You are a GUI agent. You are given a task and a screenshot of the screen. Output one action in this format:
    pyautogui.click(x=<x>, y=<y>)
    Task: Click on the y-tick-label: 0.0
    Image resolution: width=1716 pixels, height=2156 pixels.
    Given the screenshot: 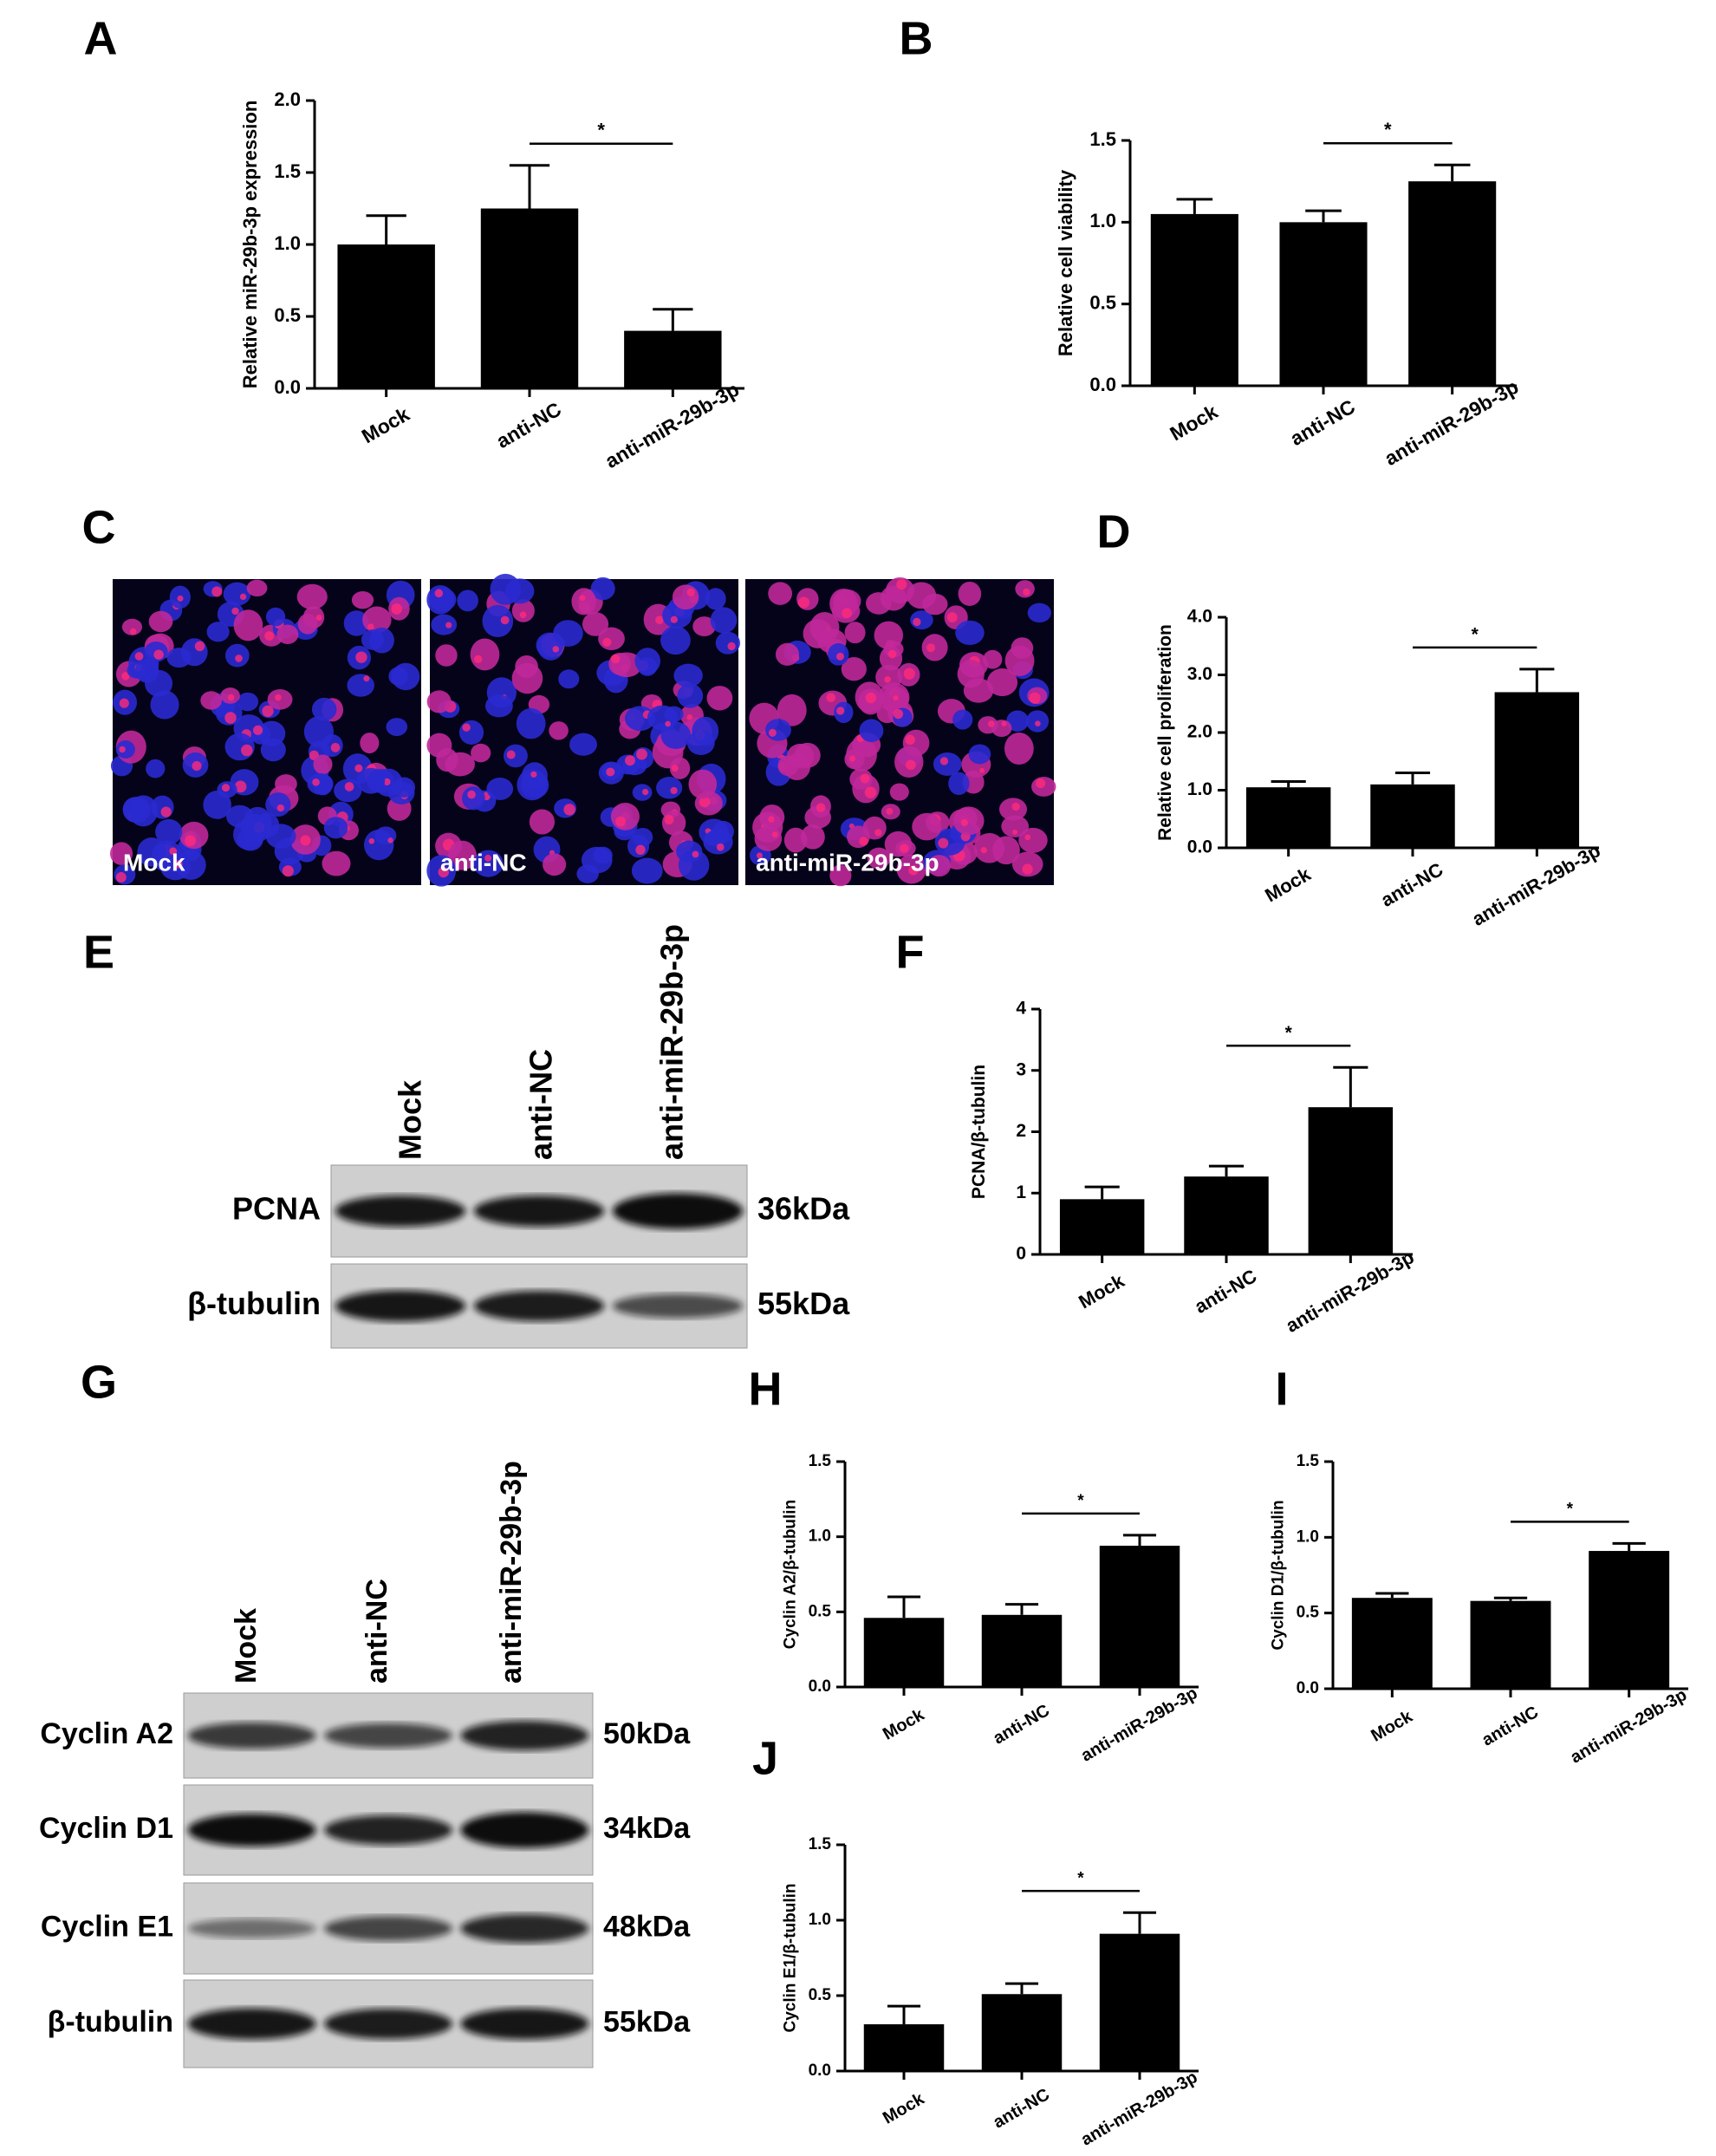 What is the action you would take?
    pyautogui.click(x=1199, y=847)
    